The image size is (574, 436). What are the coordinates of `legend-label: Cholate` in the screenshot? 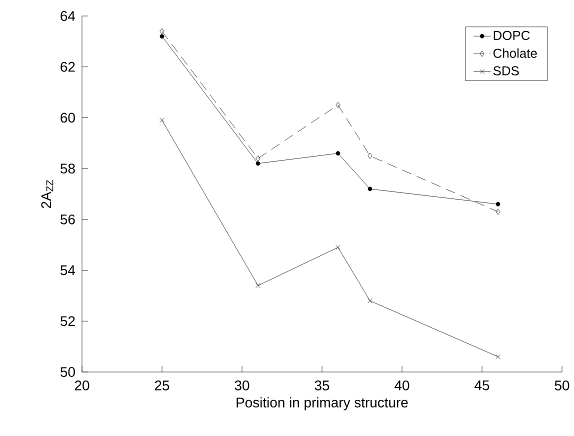 It's located at (515, 53).